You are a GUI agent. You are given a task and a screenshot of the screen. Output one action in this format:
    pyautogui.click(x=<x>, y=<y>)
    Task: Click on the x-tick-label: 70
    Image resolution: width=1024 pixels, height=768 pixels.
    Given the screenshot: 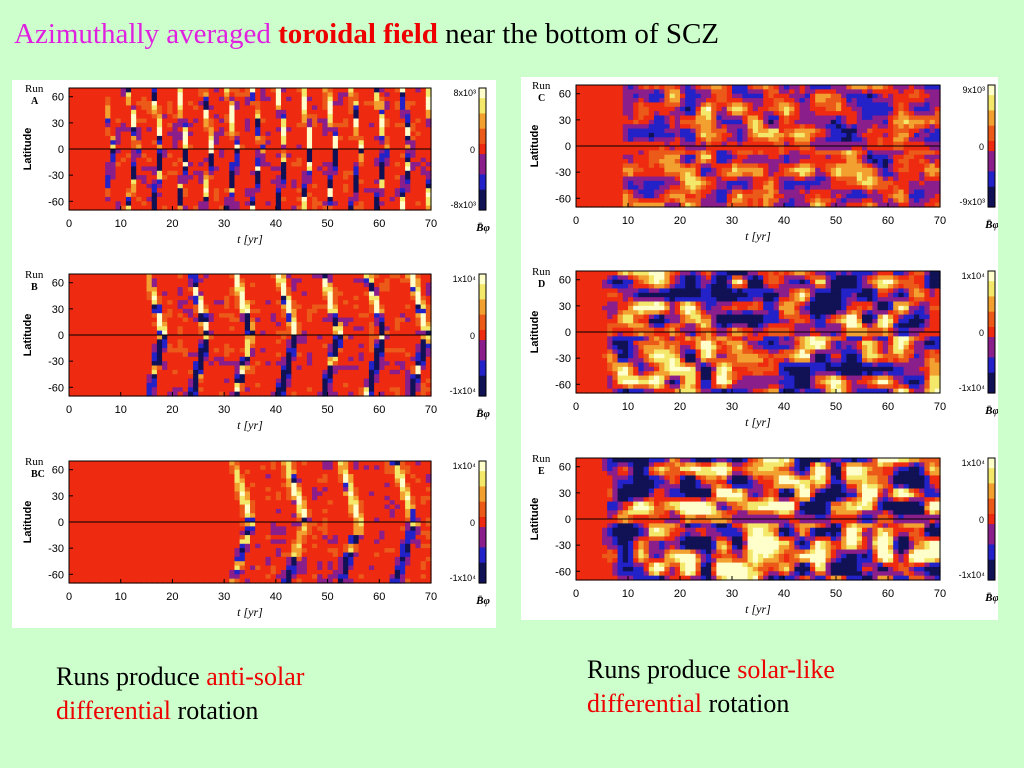 What is the action you would take?
    pyautogui.click(x=431, y=224)
    